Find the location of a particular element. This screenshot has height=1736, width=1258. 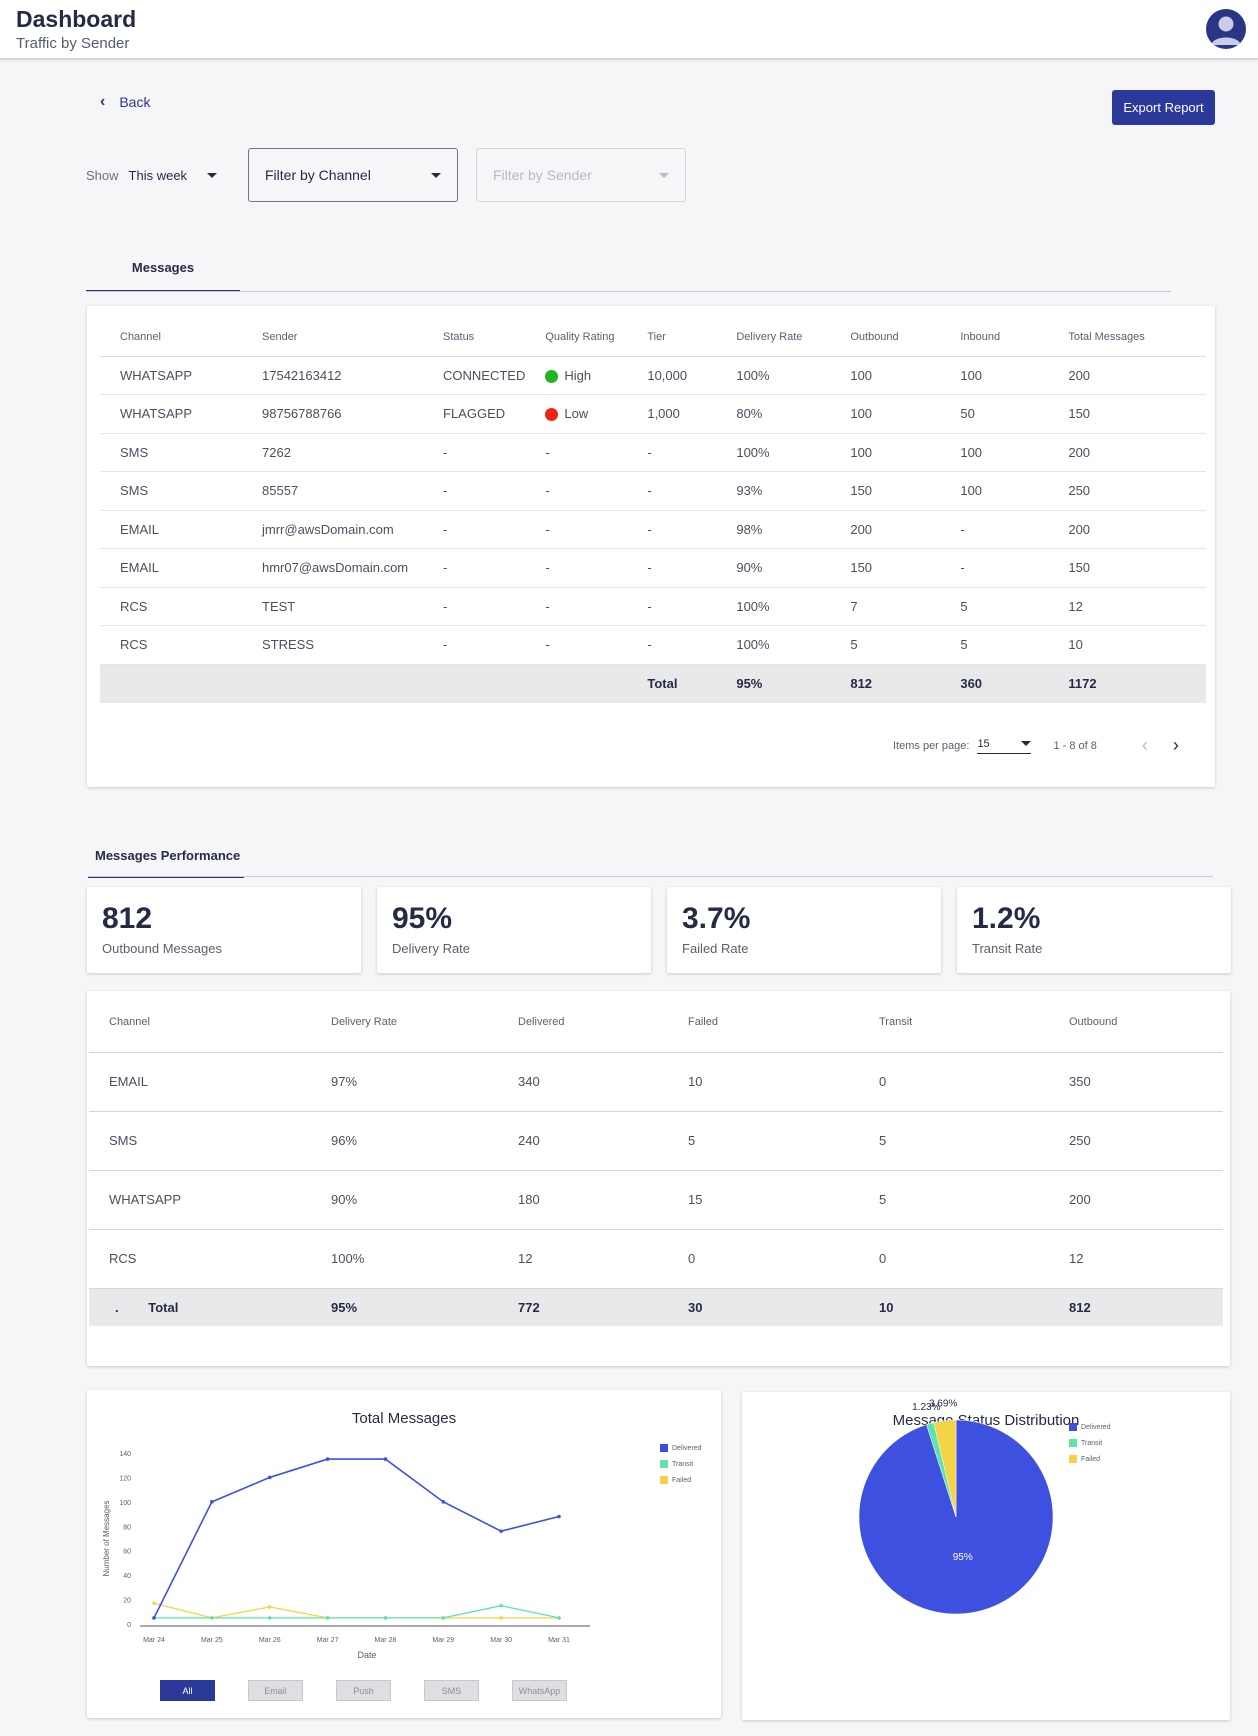

chart-title: Total Messages is located at coordinates (404, 1418).